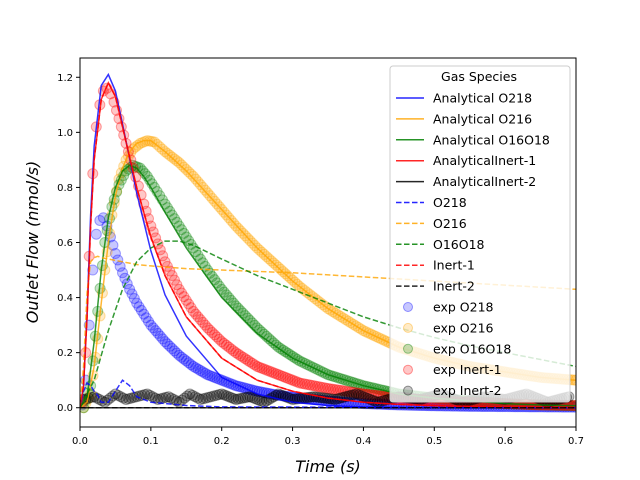  What do you see at coordinates (32, 242) in the screenshot?
I see `y-axis-label: Outlet Flow (nmol/s)` at bounding box center [32, 242].